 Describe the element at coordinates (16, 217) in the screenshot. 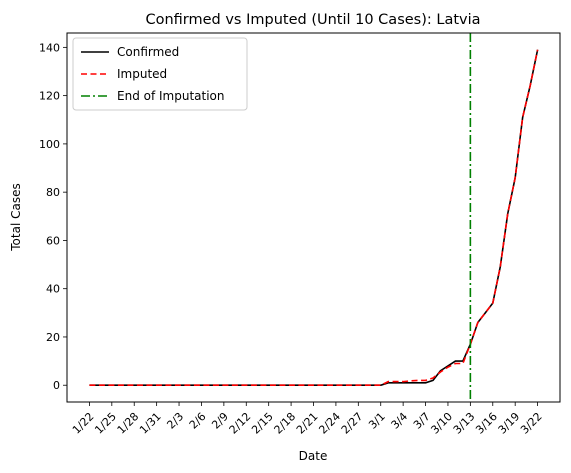

I see `y-axis-label: Total Cases` at that location.